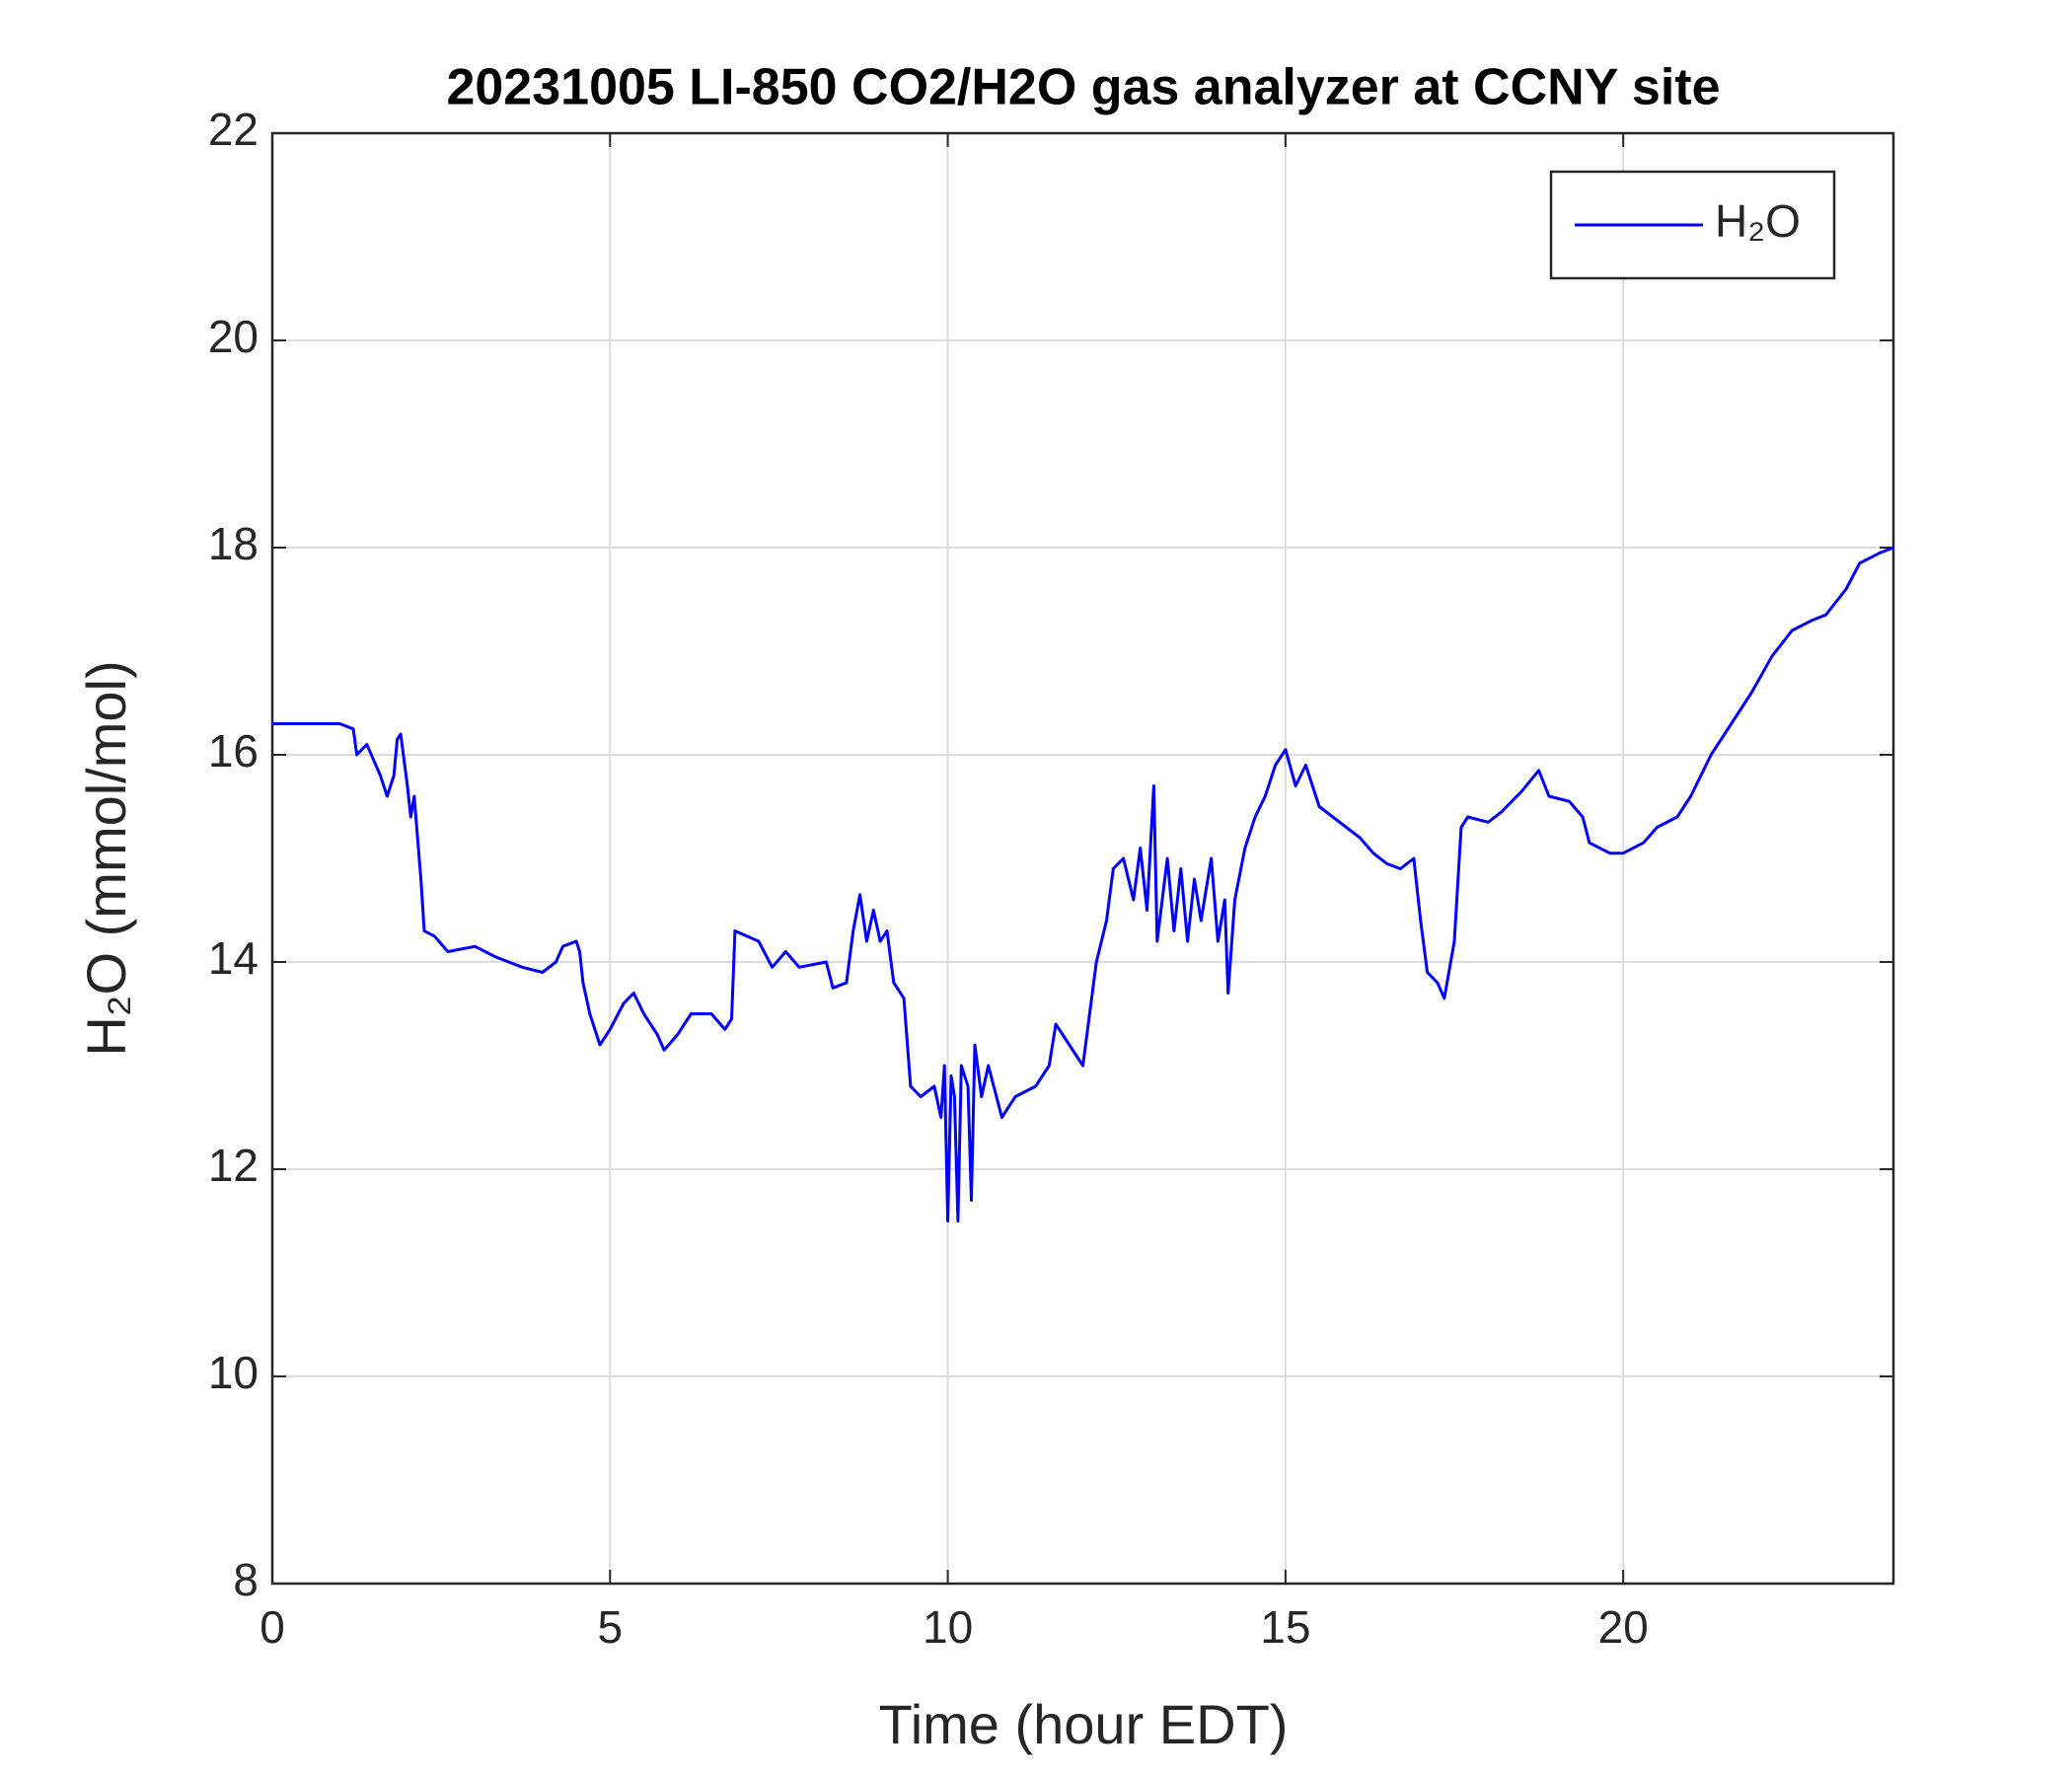 The height and width of the screenshot is (1776, 2072). I want to click on y-axis-label: H₂O (mmol/mol), so click(106, 858).